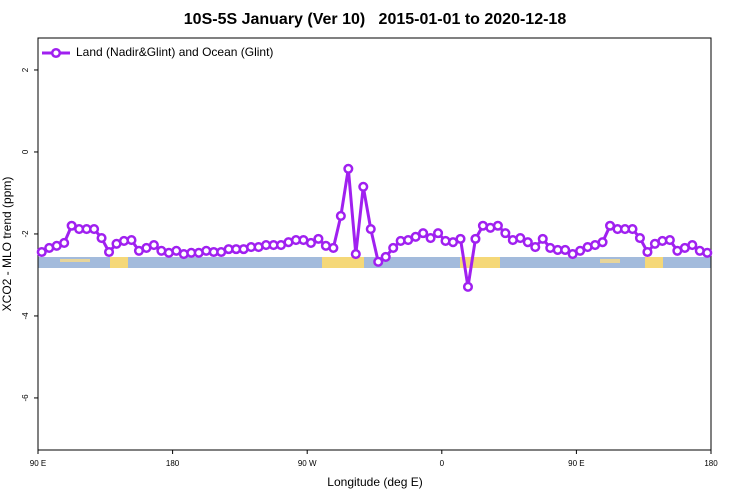  What do you see at coordinates (56, 53) in the screenshot?
I see `legend-marker` at bounding box center [56, 53].